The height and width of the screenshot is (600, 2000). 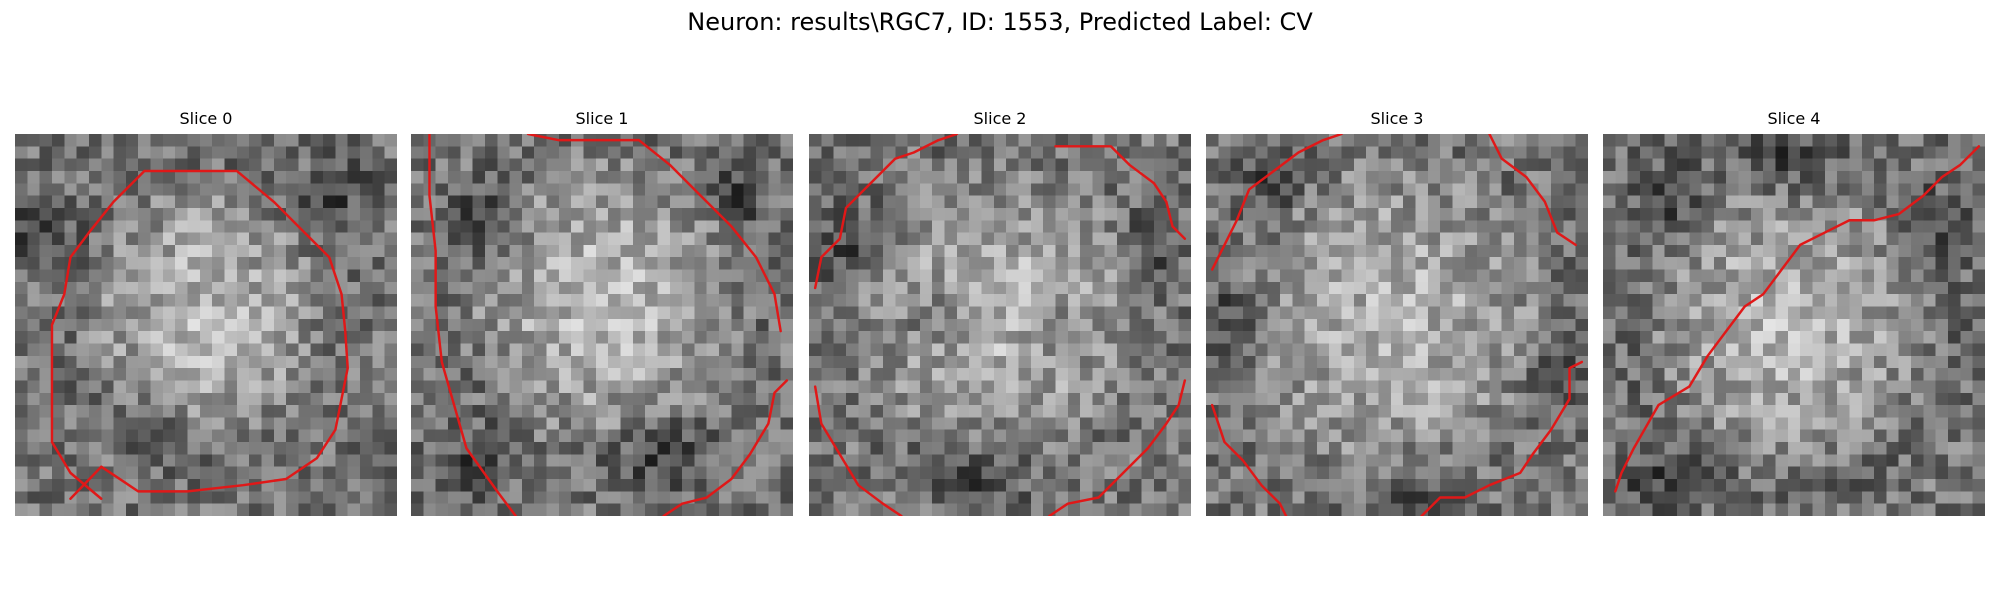 I want to click on slice-title: Slice 3, so click(x=1397, y=118).